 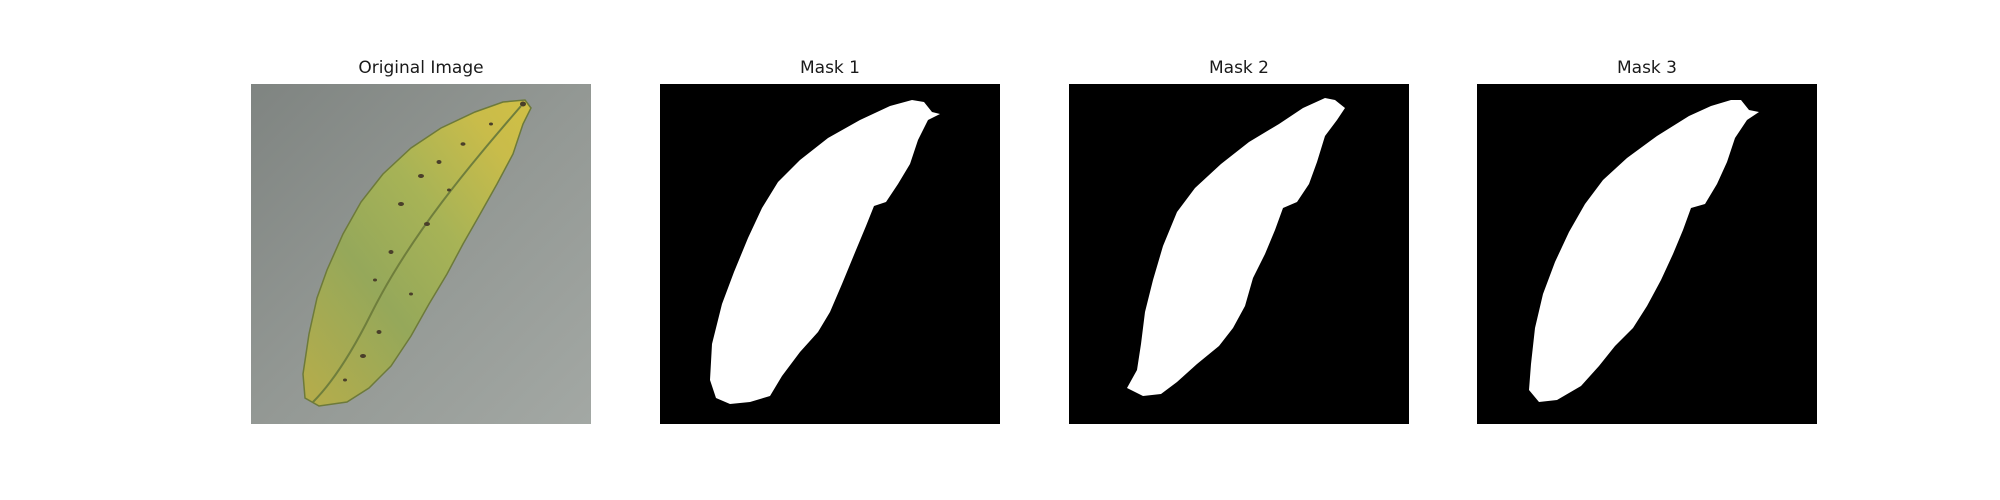 I want to click on mask-3-leaf-shape, so click(x=1644, y=251).